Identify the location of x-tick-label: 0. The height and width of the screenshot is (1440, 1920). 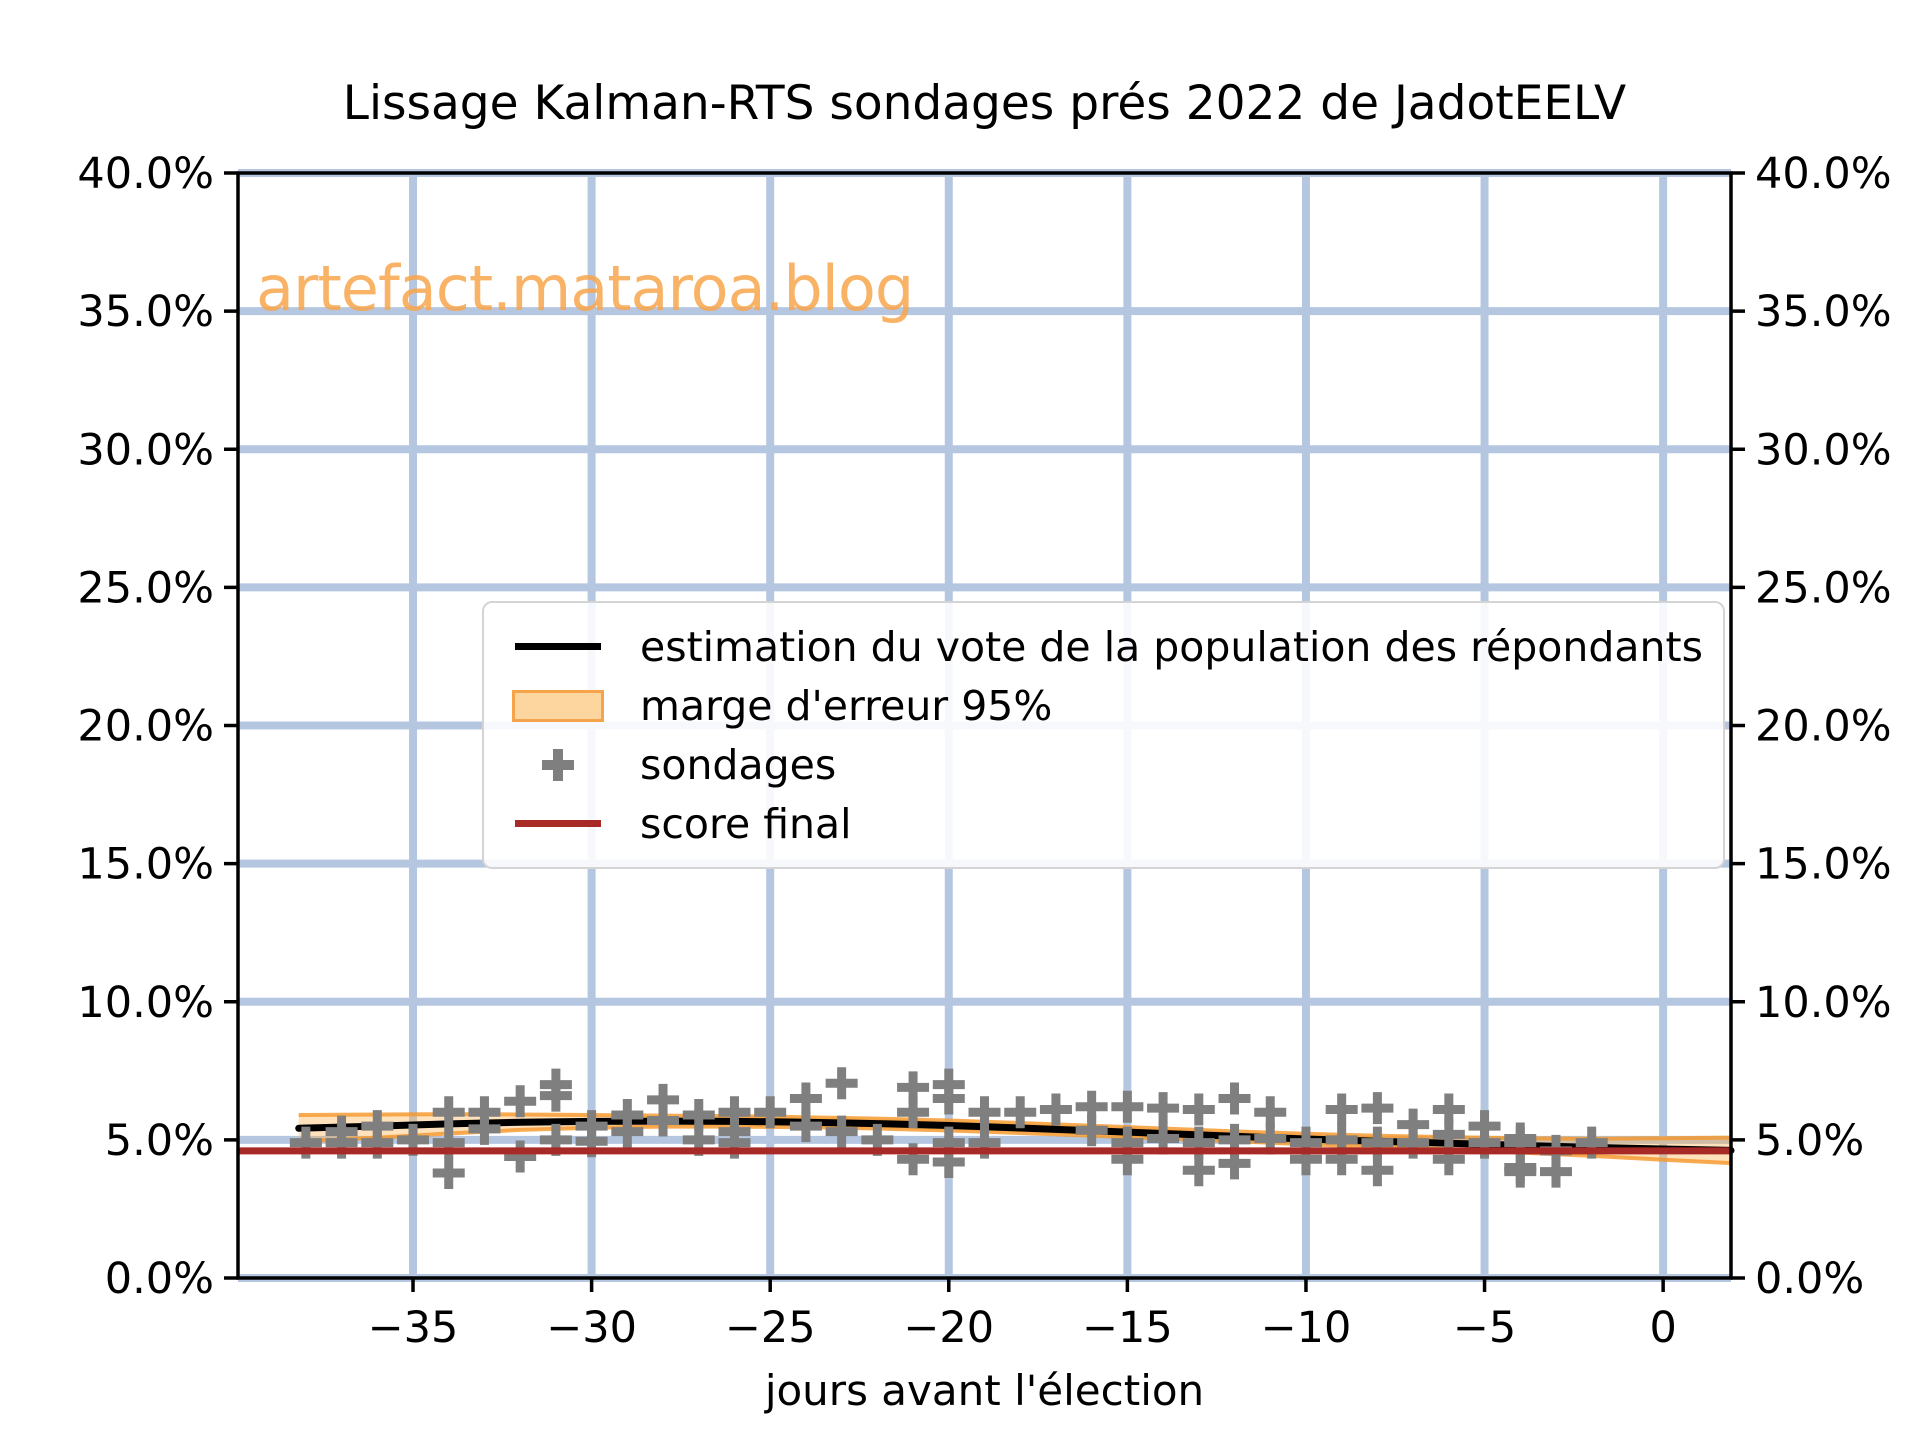
(1662, 1328).